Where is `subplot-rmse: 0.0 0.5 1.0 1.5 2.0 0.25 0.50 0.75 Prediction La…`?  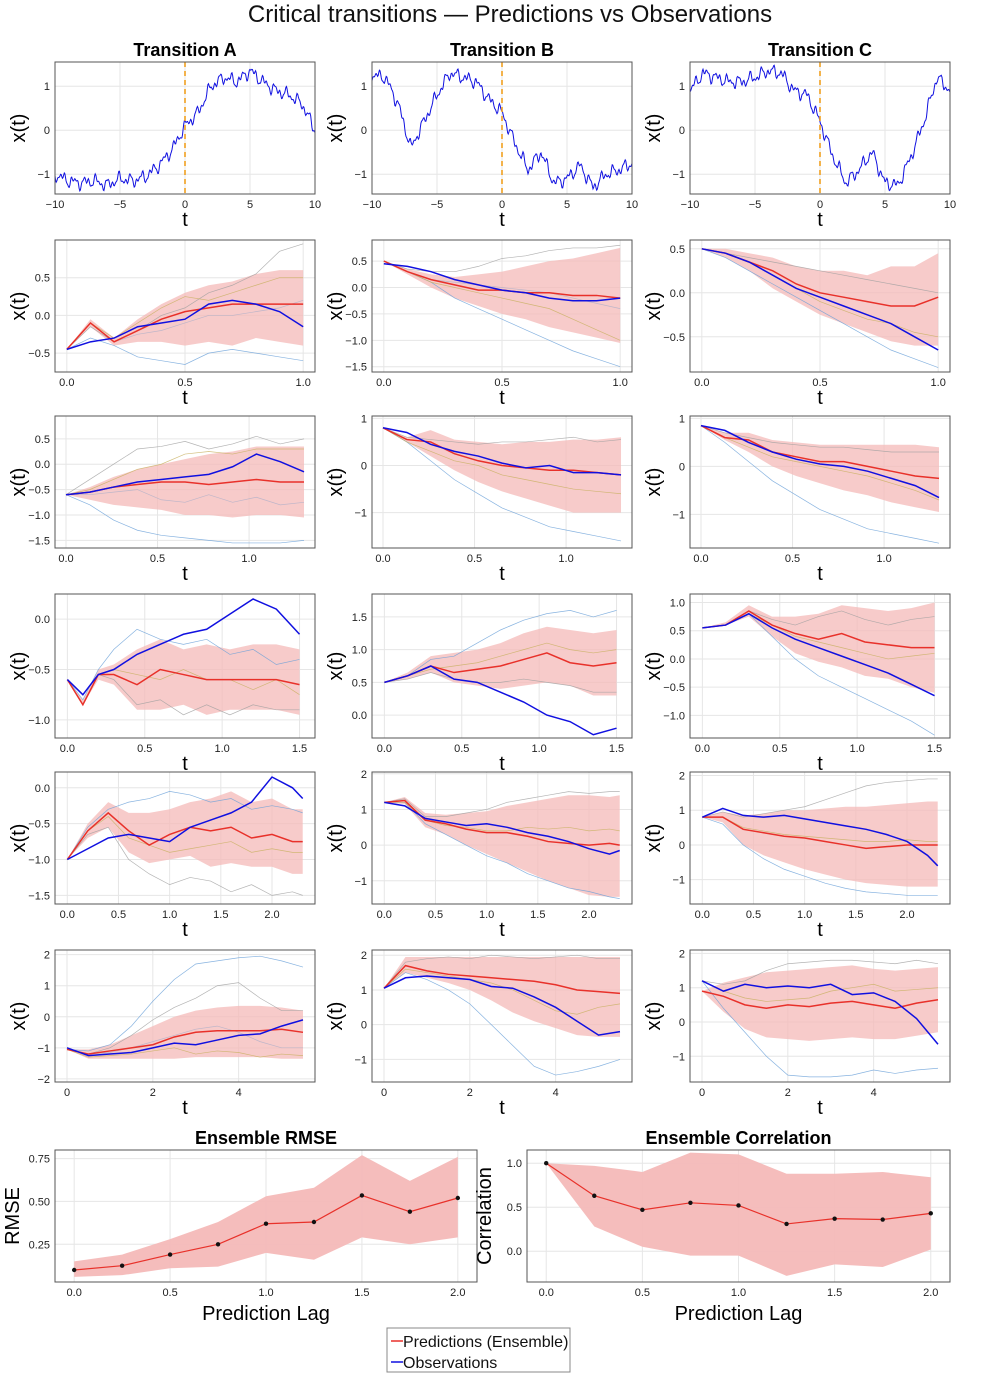
subplot-rmse: 0.0 0.5 1.0 1.5 2.0 0.25 0.50 0.75 Prediction La… is located at coordinates (240, 1226).